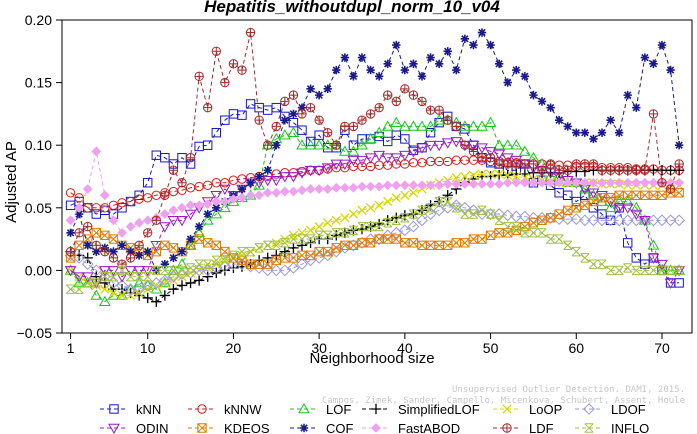 The image size is (697, 434). I want to click on x-tick-label: 60, so click(576, 348).